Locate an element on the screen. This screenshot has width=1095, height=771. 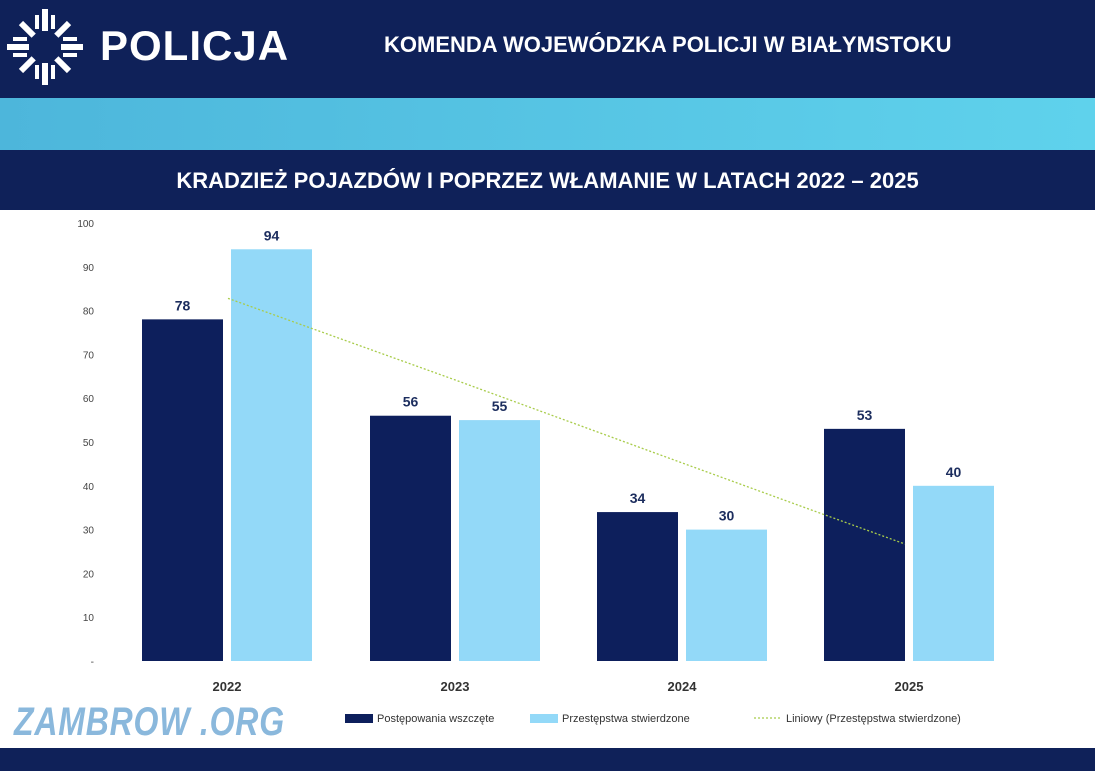
y-tick-label: 50 is located at coordinates (89, 443).